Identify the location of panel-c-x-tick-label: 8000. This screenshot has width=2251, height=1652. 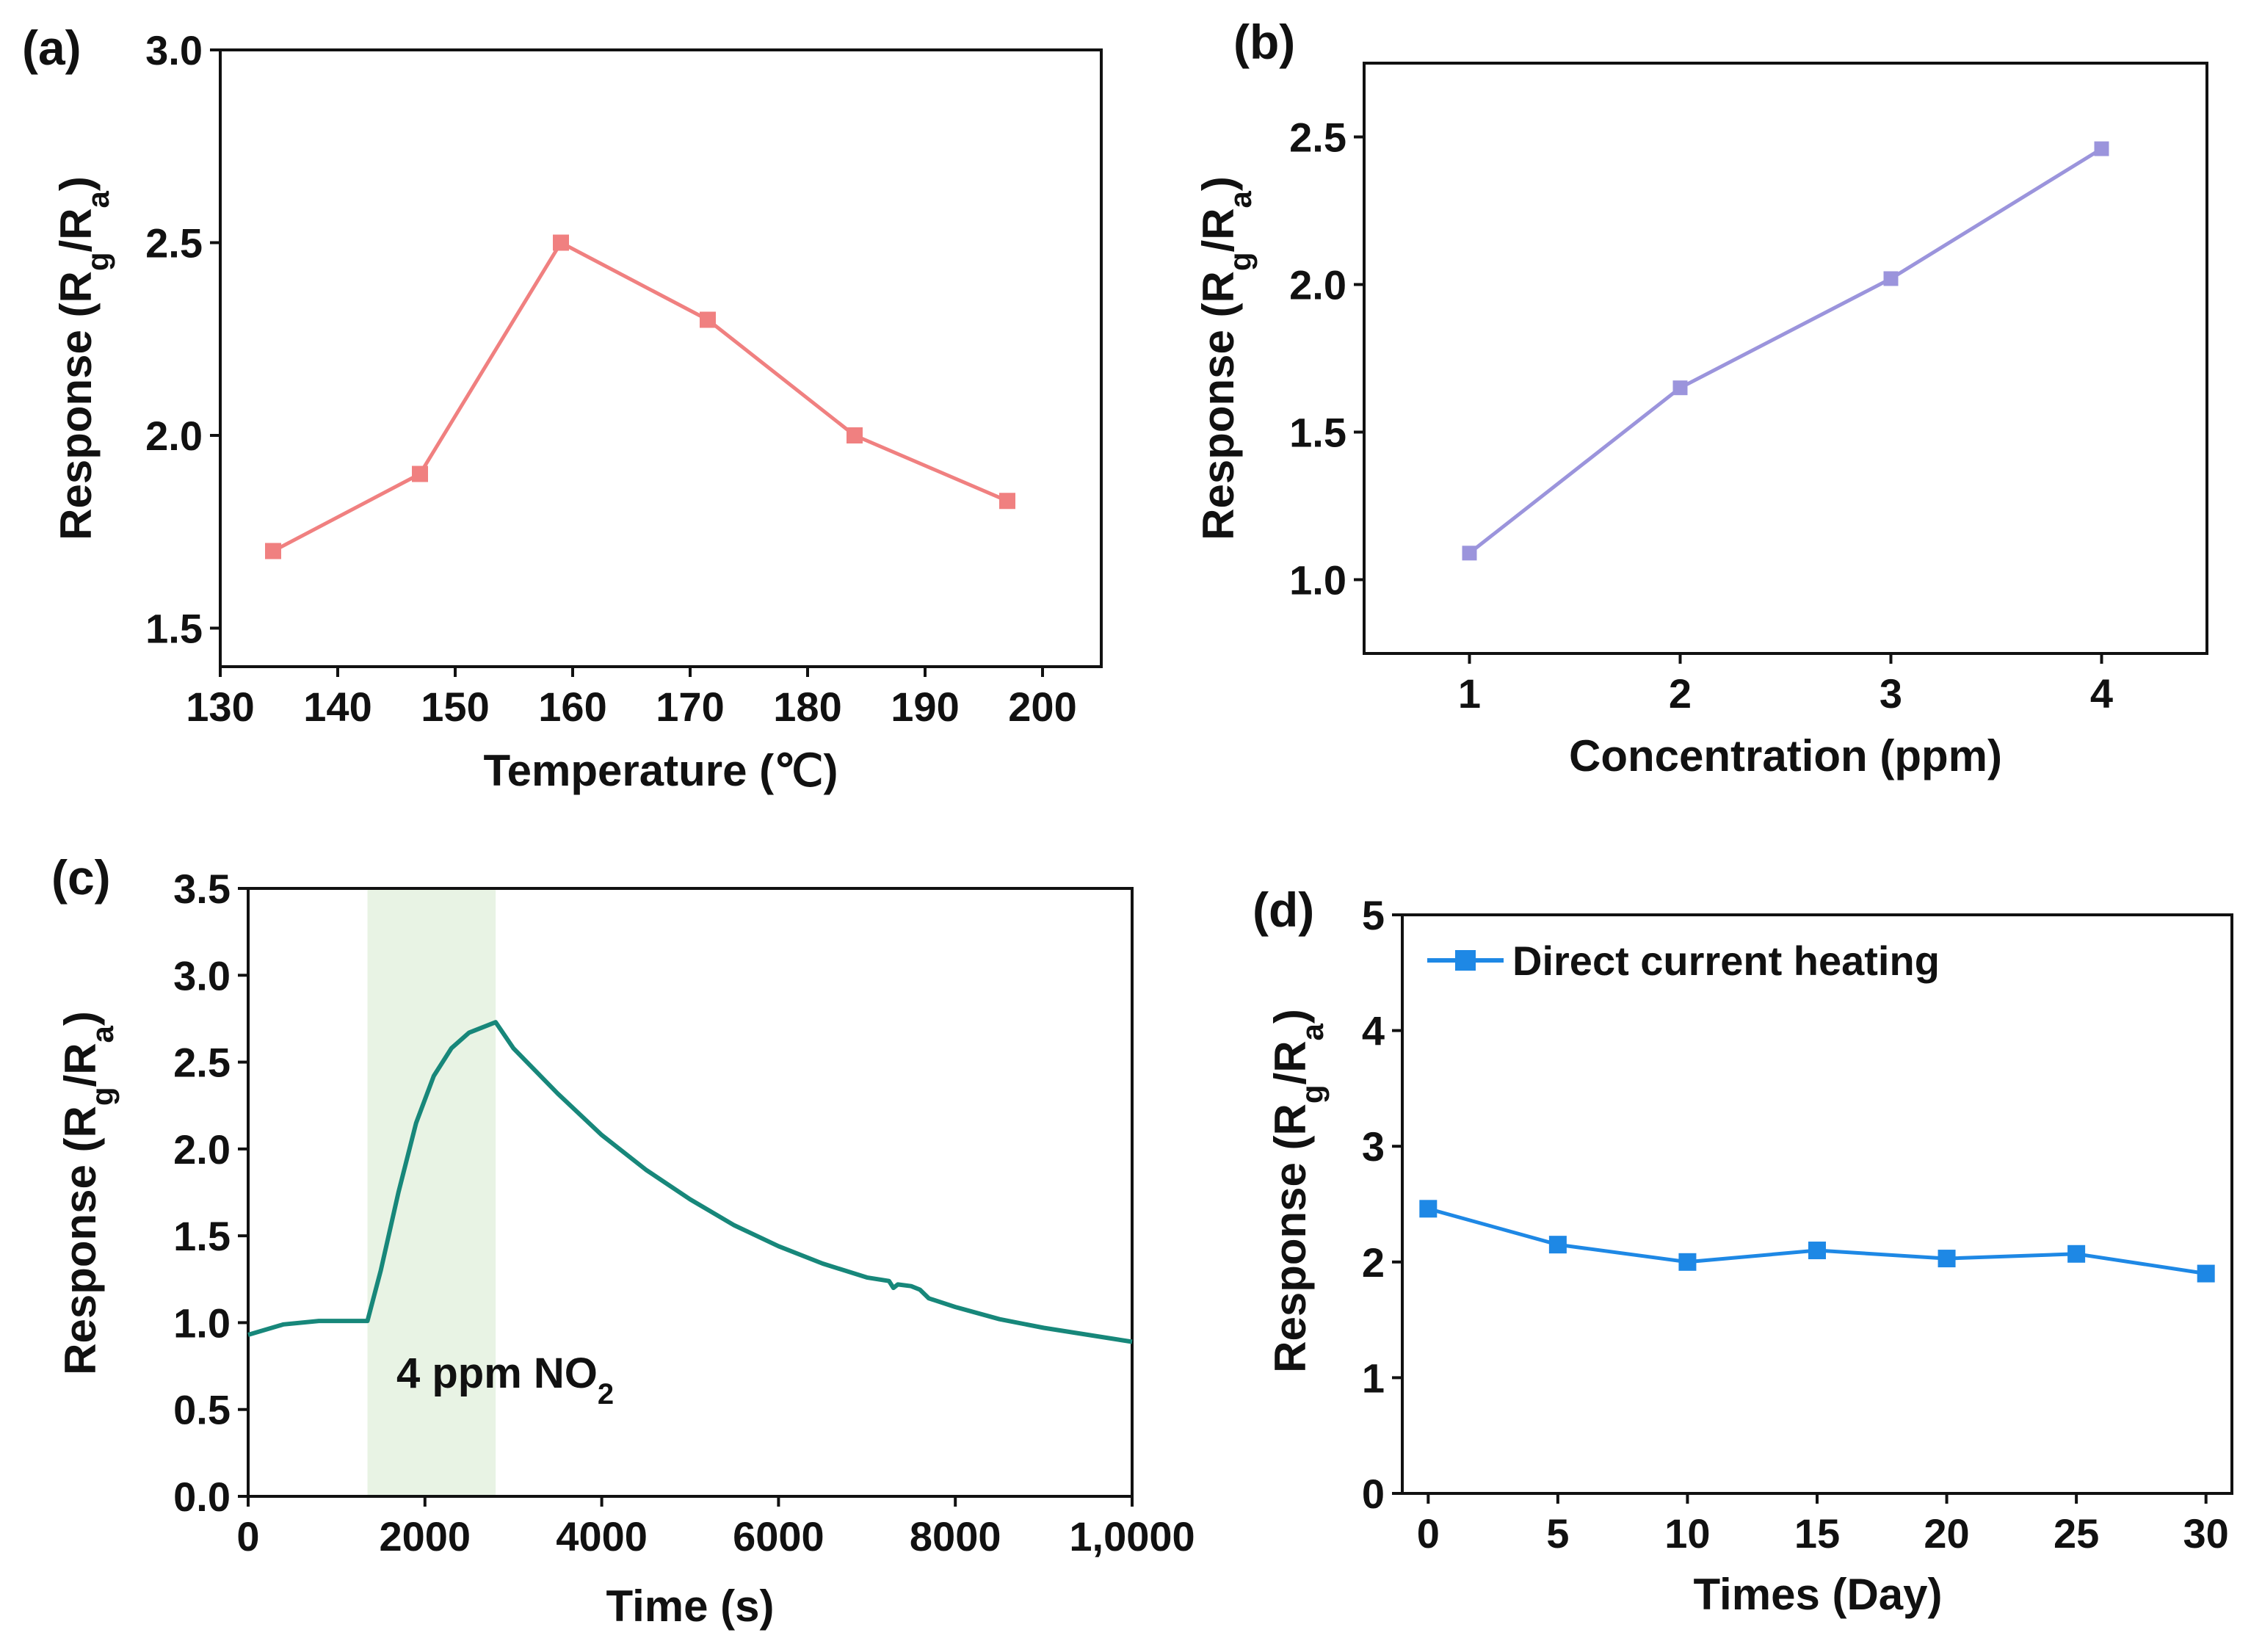
(955, 1536).